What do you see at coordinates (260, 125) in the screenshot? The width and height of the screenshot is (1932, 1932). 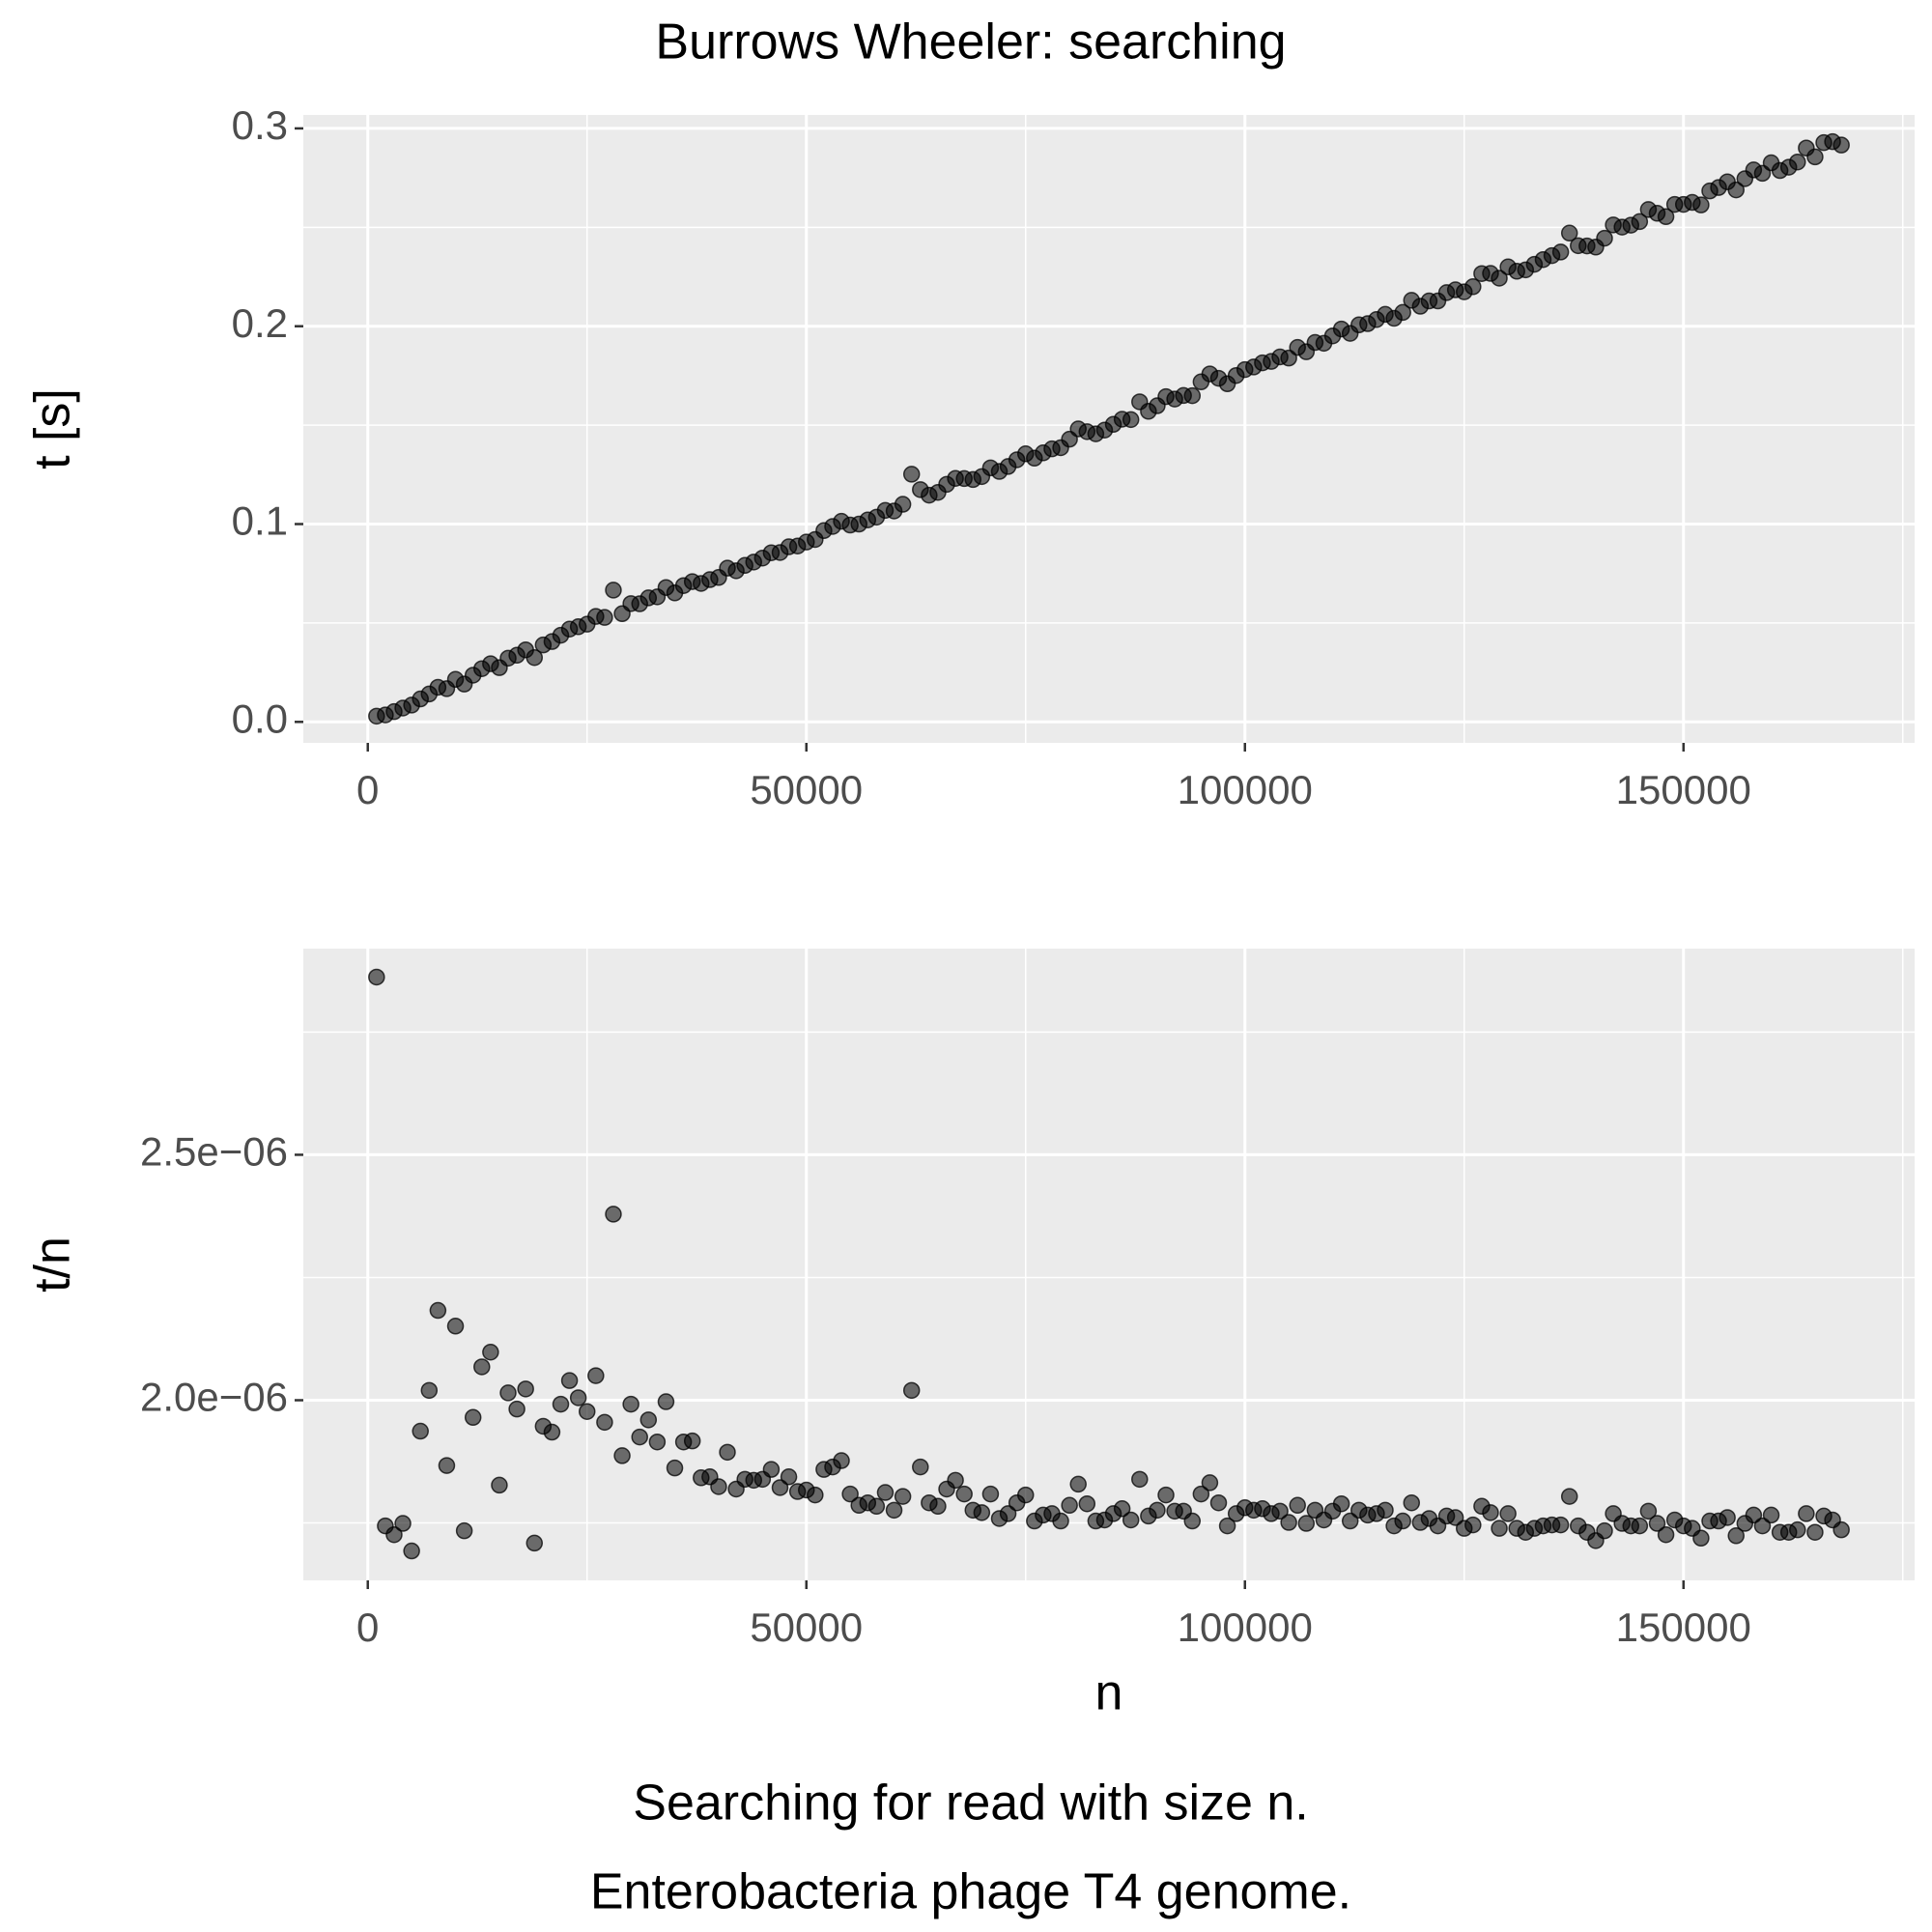 I see `y-tick-label: 0.3` at bounding box center [260, 125].